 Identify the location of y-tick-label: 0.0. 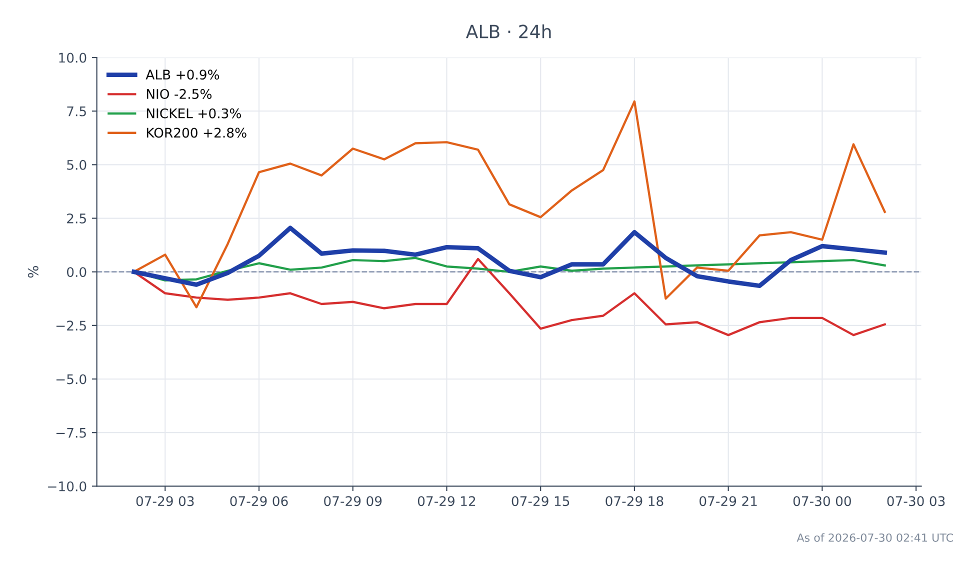
(76, 272).